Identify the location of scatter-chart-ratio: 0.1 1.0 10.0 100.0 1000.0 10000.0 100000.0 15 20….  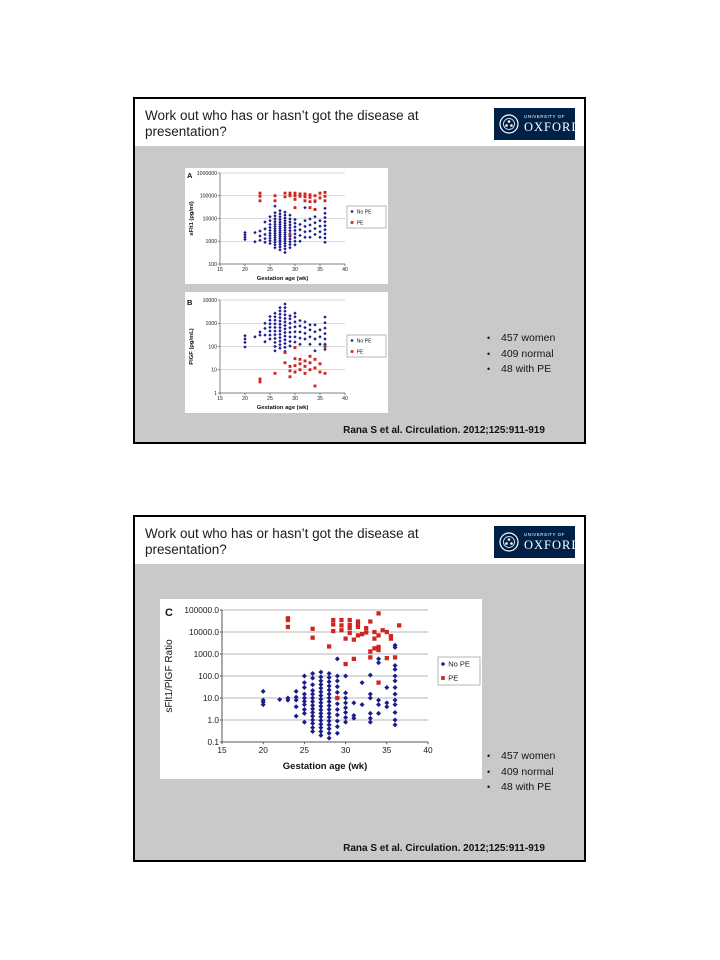
(321, 689).